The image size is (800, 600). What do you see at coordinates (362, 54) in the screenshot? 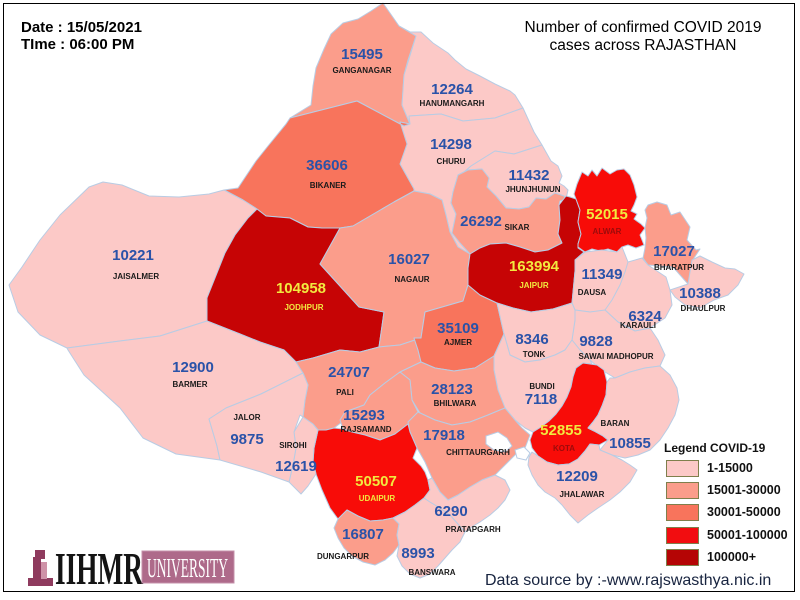
I see `svg-text: 15495` at bounding box center [362, 54].